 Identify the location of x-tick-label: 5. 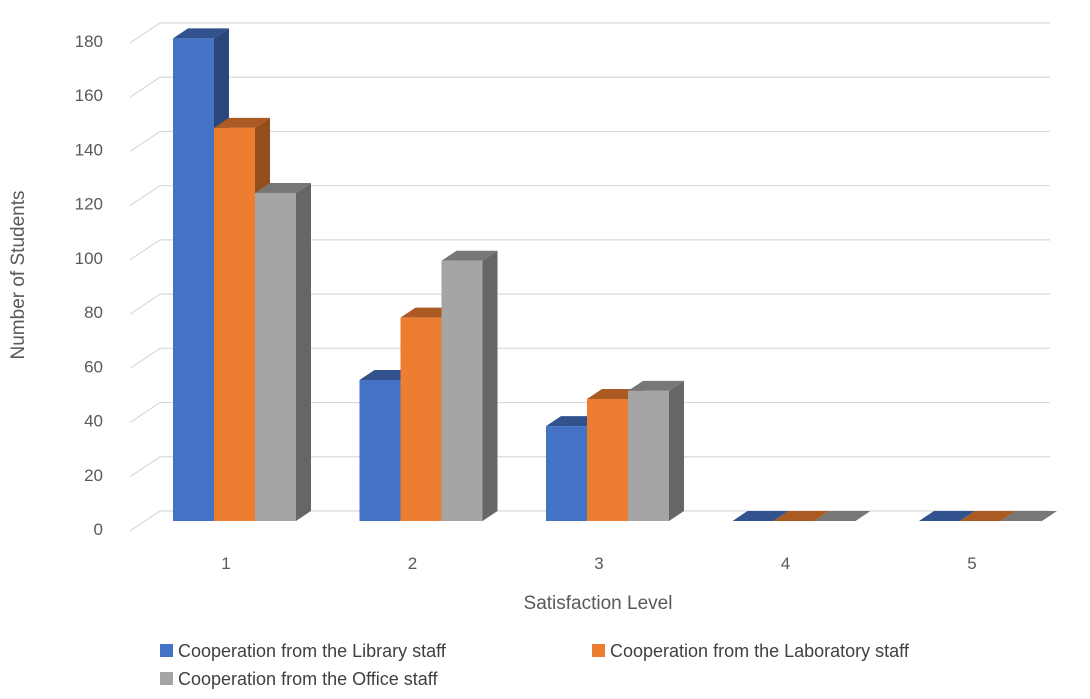
(971, 563).